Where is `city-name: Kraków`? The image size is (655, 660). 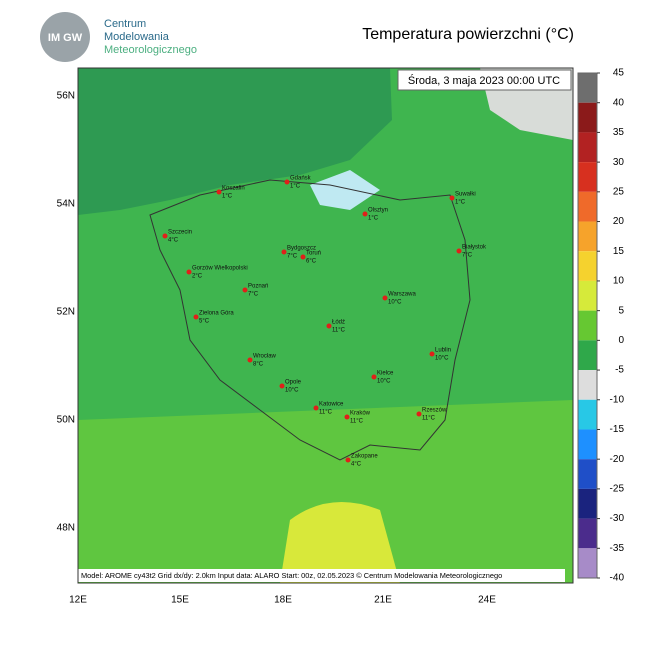
city-name: Kraków is located at coordinates (360, 414).